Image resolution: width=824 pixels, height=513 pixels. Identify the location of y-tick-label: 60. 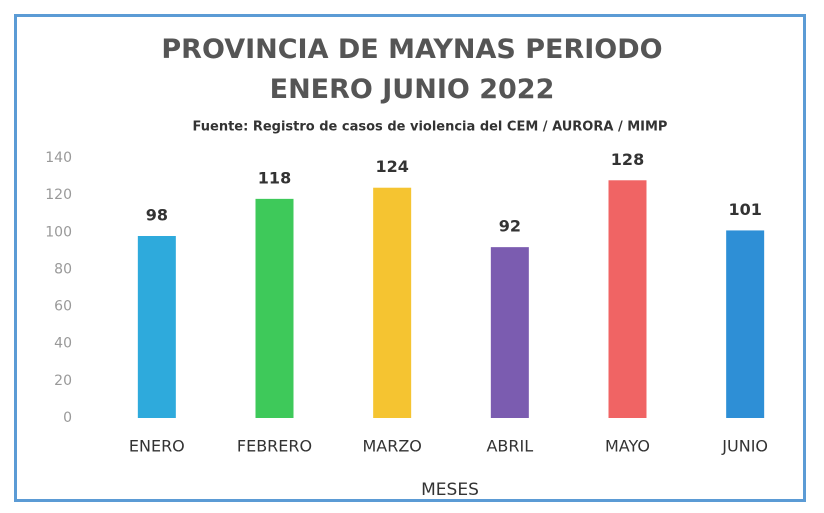
(63, 307).